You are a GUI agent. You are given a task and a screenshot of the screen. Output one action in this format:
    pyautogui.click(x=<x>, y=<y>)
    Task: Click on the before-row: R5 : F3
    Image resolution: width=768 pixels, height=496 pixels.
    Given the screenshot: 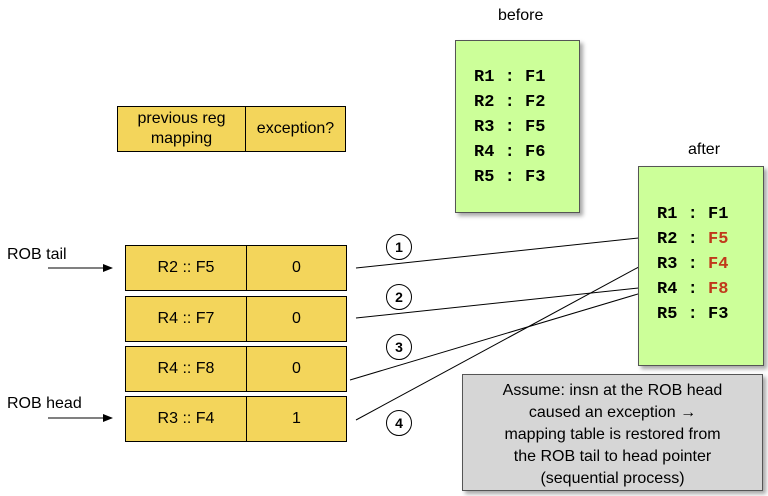 What is the action you would take?
    pyautogui.click(x=509, y=177)
    